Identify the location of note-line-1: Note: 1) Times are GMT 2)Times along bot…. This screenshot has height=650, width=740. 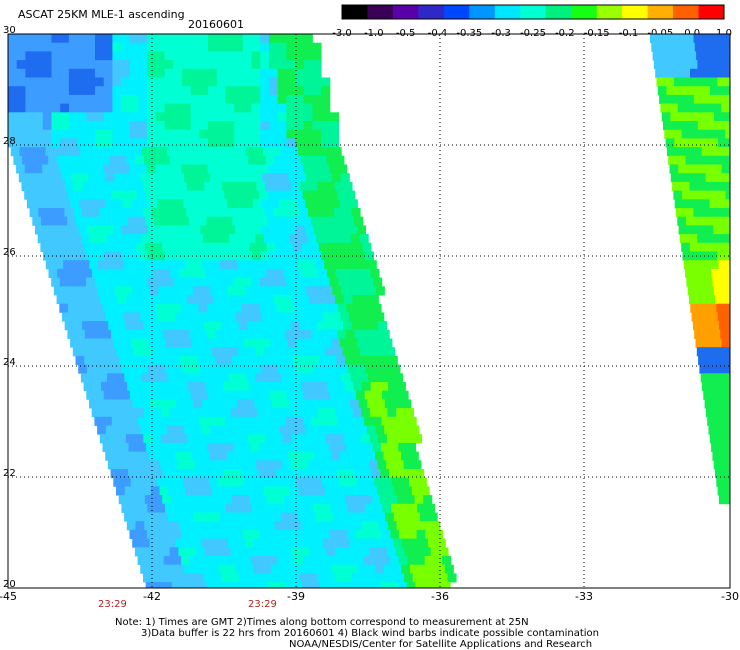
(322, 622).